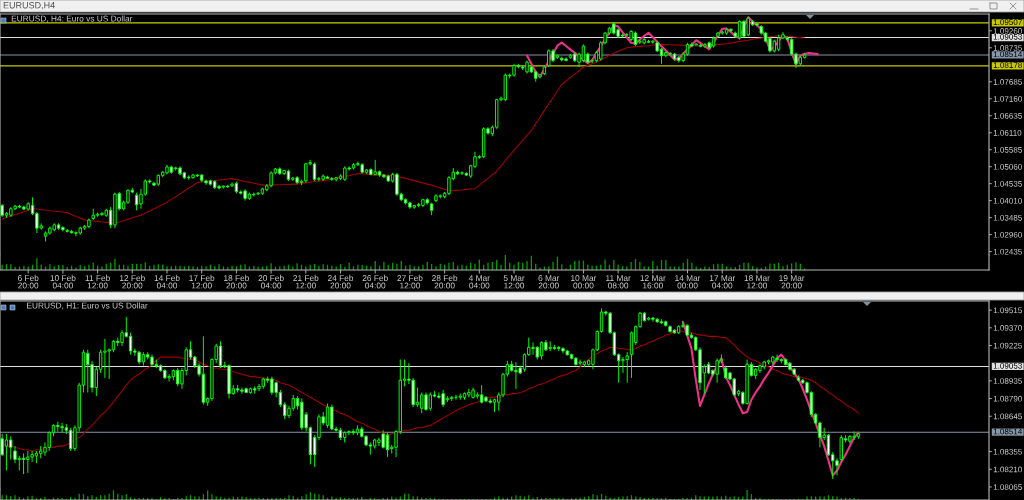 The image size is (1024, 500). What do you see at coordinates (618, 282) in the screenshot?
I see `x-tick-label: 11 Mar 08:00` at bounding box center [618, 282].